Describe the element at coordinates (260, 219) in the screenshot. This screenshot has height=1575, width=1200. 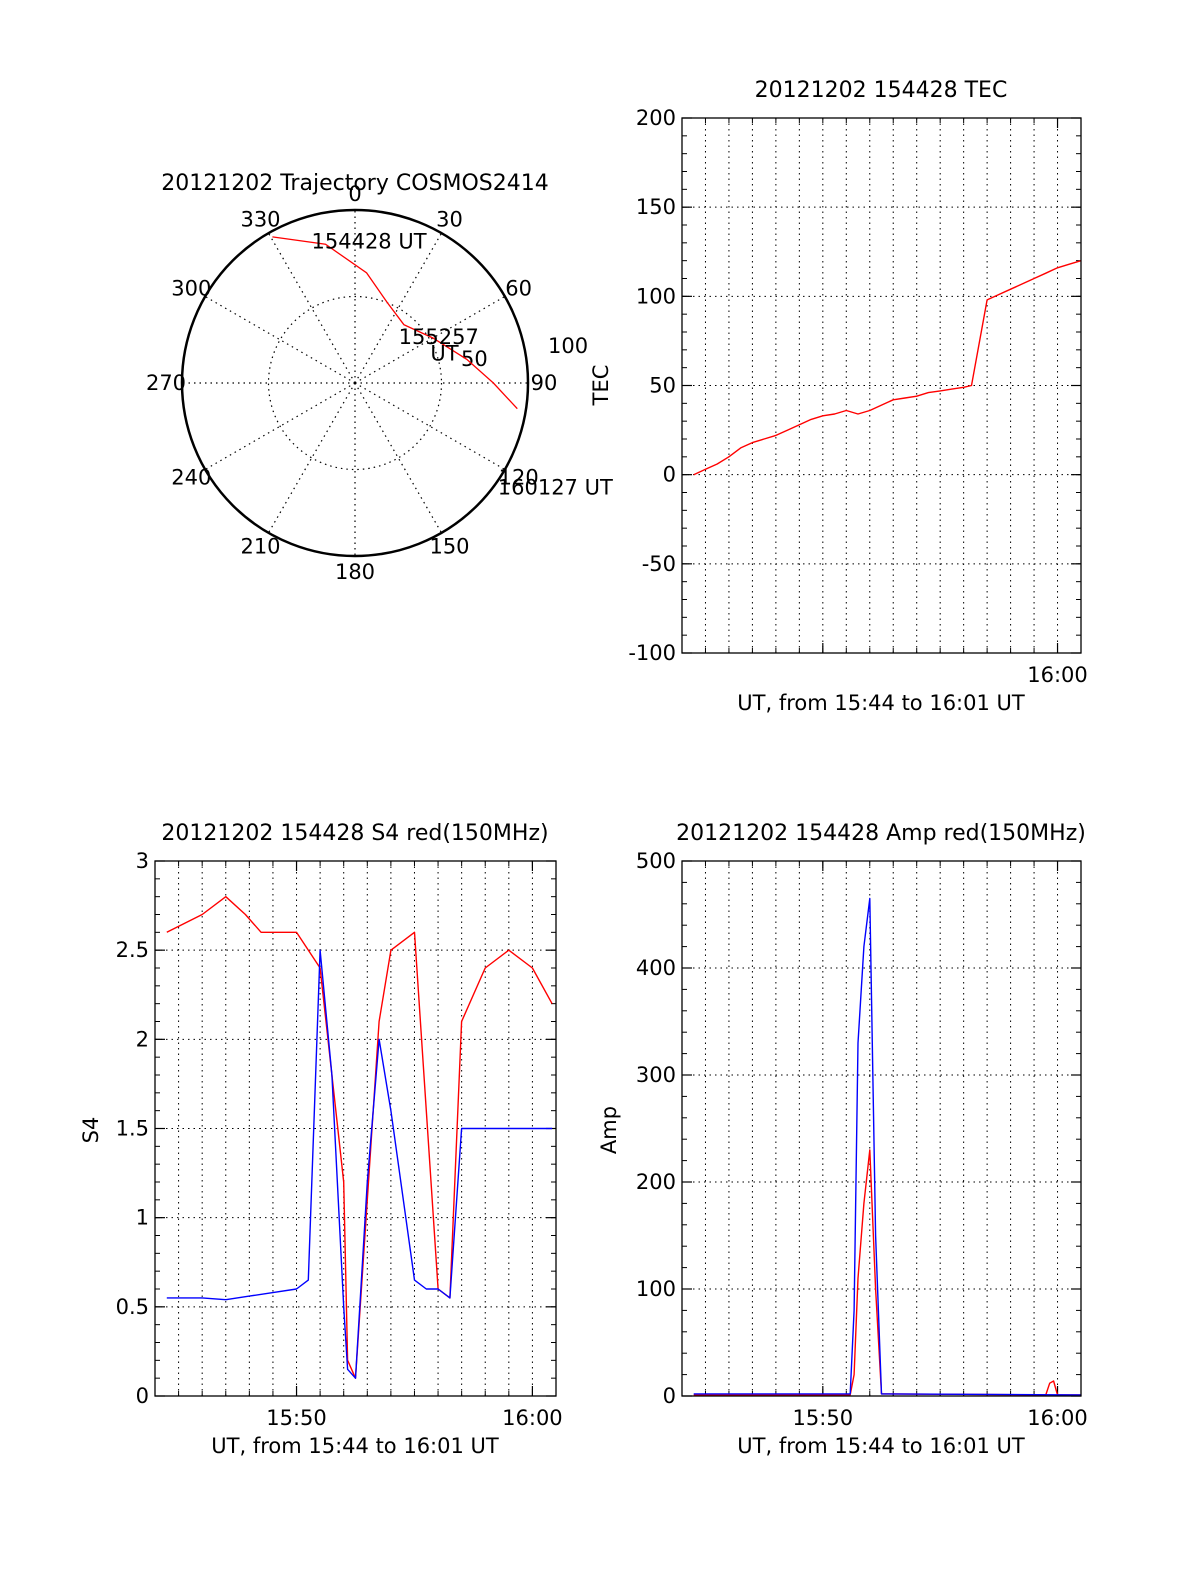
I see `polar-angle-label-330: 330` at that location.